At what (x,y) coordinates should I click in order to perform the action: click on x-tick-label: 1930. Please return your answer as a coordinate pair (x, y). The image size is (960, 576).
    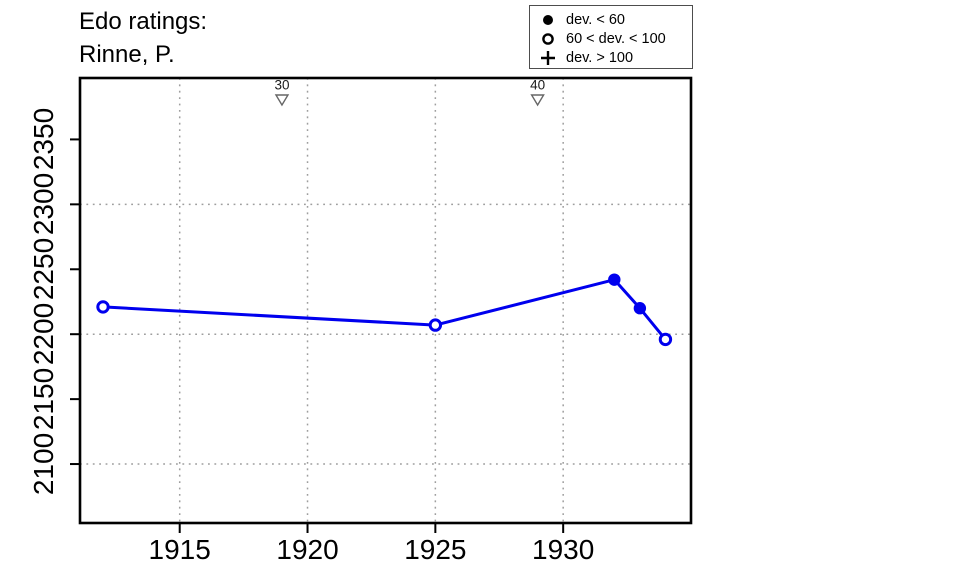
    Looking at the image, I should click on (563, 549).